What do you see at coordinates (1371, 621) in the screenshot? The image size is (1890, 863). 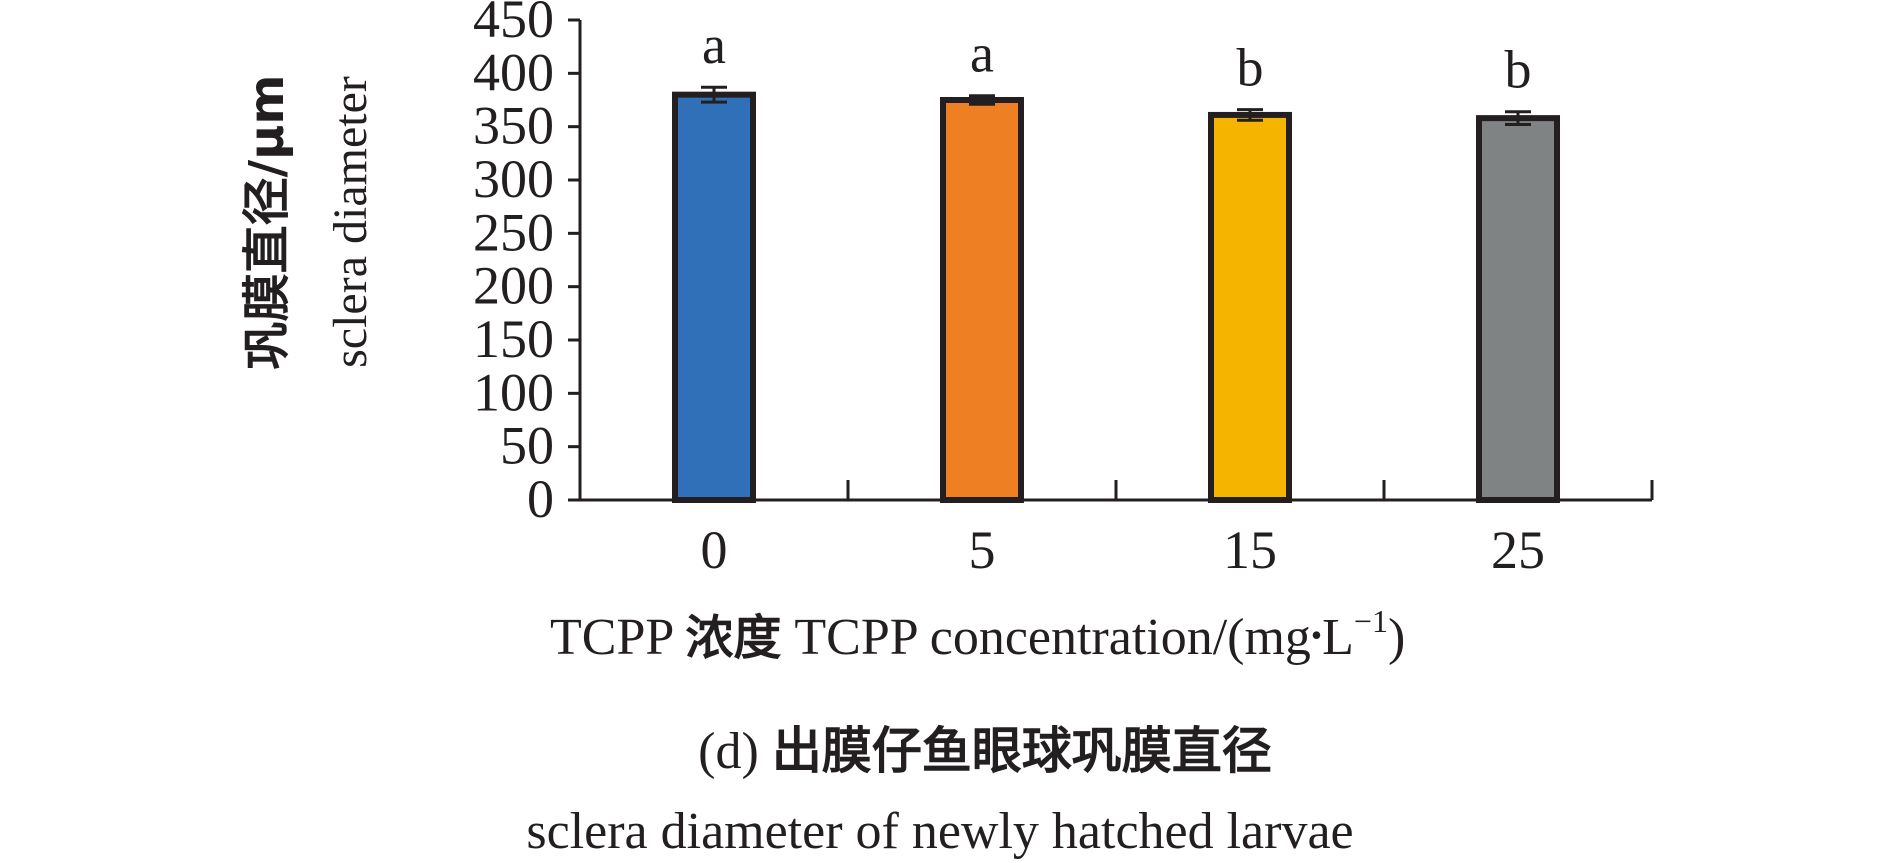 I see `x-axis-title-sup: −1` at bounding box center [1371, 621].